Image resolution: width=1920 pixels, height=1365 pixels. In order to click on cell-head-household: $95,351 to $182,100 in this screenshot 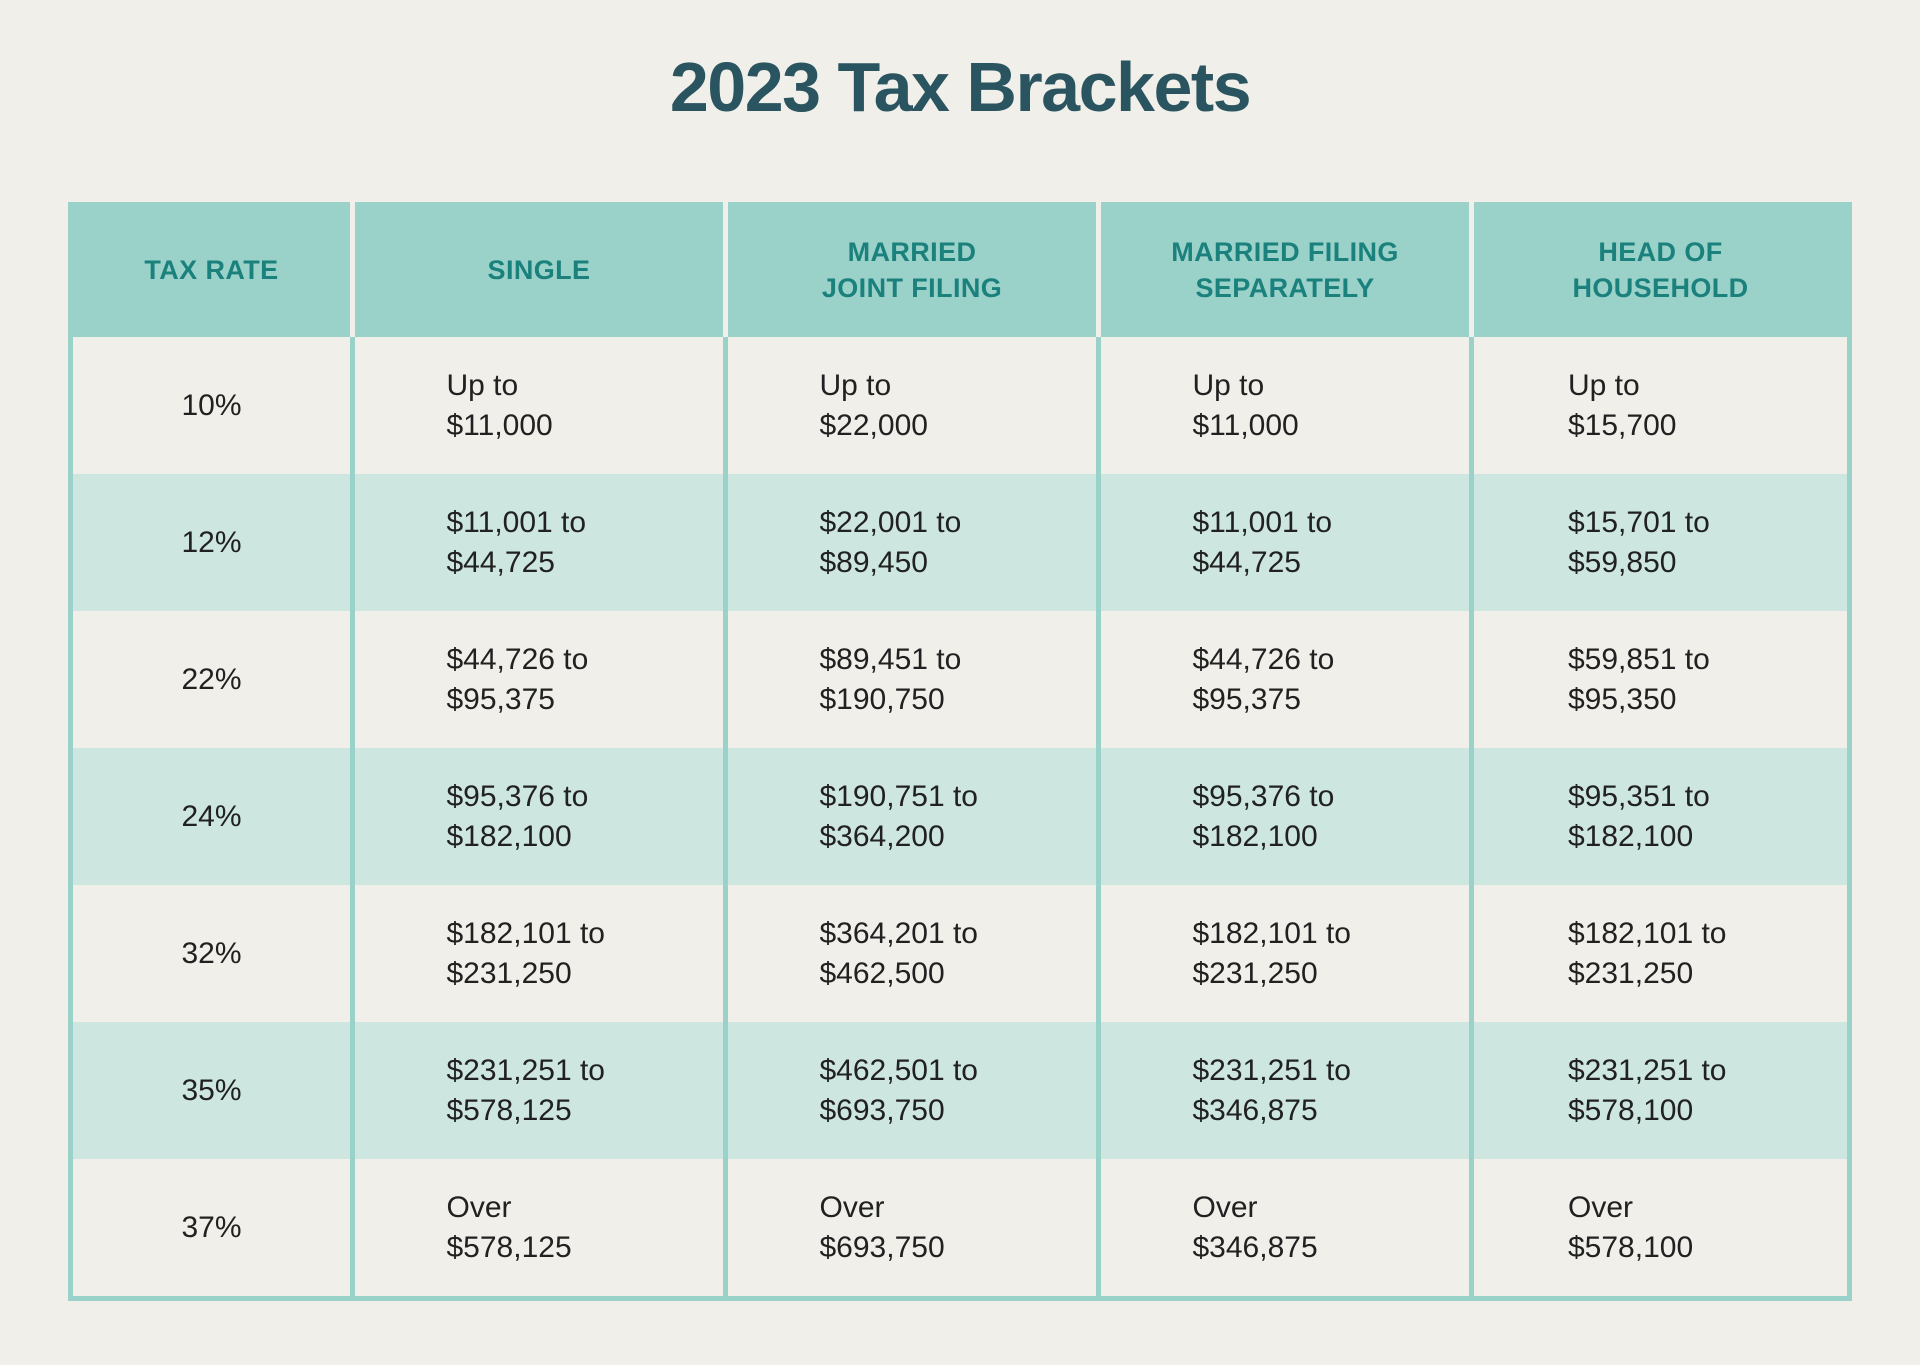, I will do `click(1660, 816)`.